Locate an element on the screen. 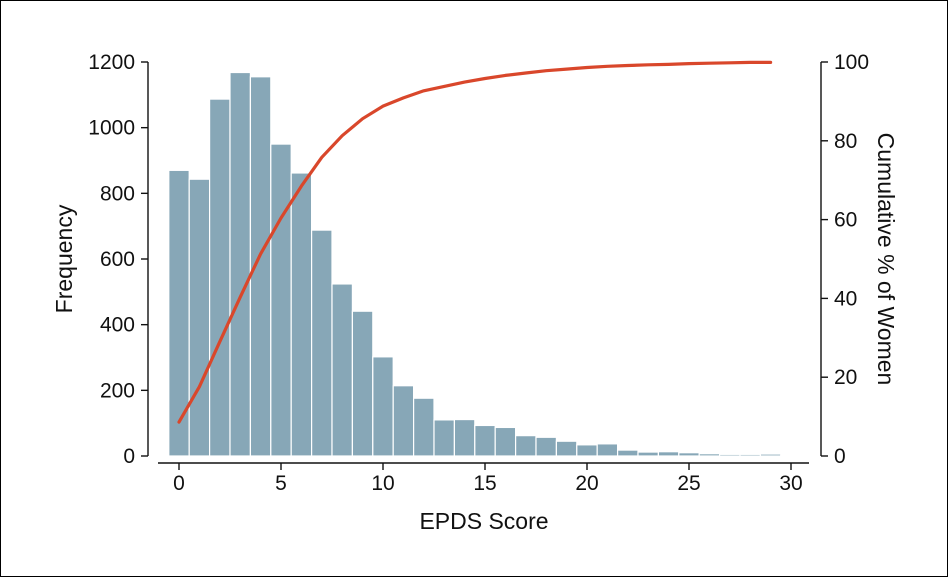 This screenshot has width=948, height=578. x-tick-label: 15 is located at coordinates (484, 483).